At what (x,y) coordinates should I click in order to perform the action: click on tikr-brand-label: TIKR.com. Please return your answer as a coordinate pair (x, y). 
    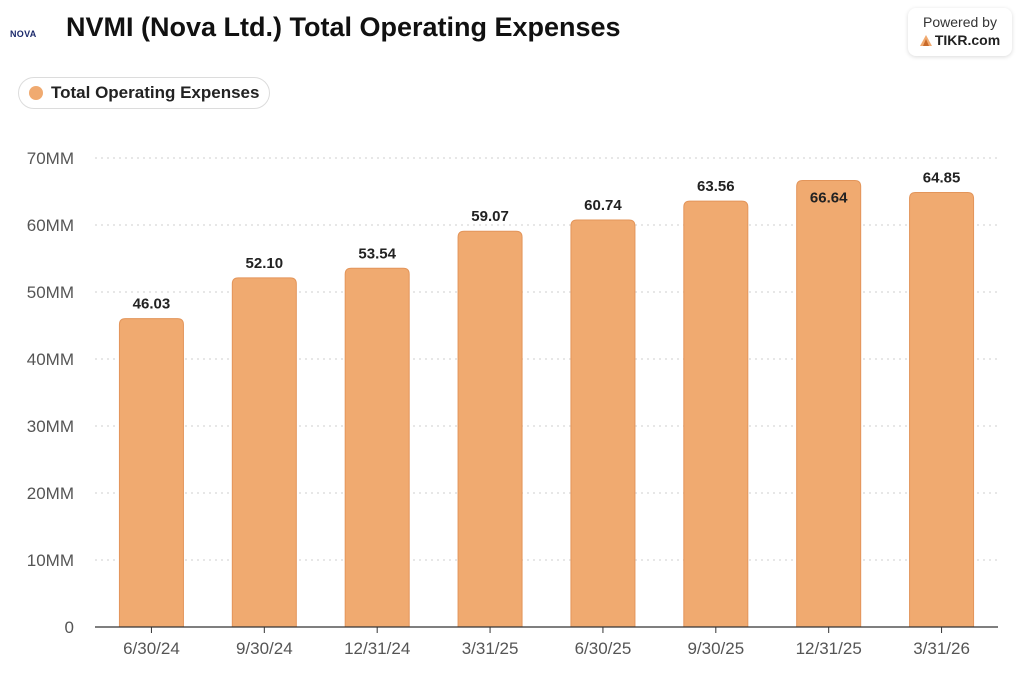
    Looking at the image, I should click on (967, 40).